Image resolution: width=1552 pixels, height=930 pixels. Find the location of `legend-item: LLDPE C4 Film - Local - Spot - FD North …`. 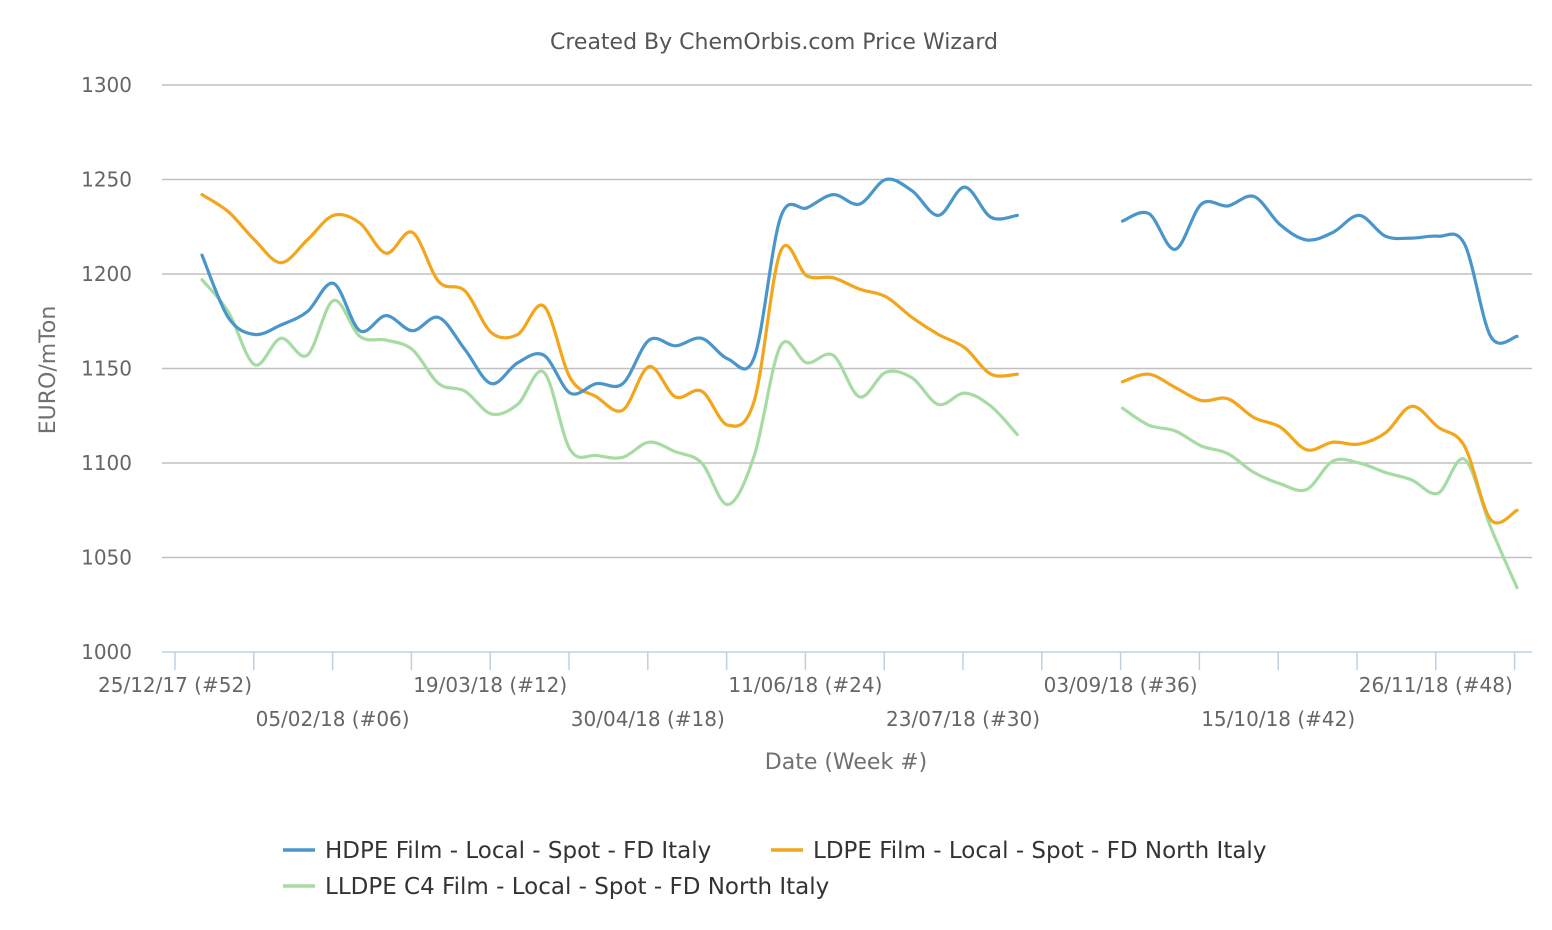

legend-item: LLDPE C4 Film - Local - Spot - FD North … is located at coordinates (556, 887).